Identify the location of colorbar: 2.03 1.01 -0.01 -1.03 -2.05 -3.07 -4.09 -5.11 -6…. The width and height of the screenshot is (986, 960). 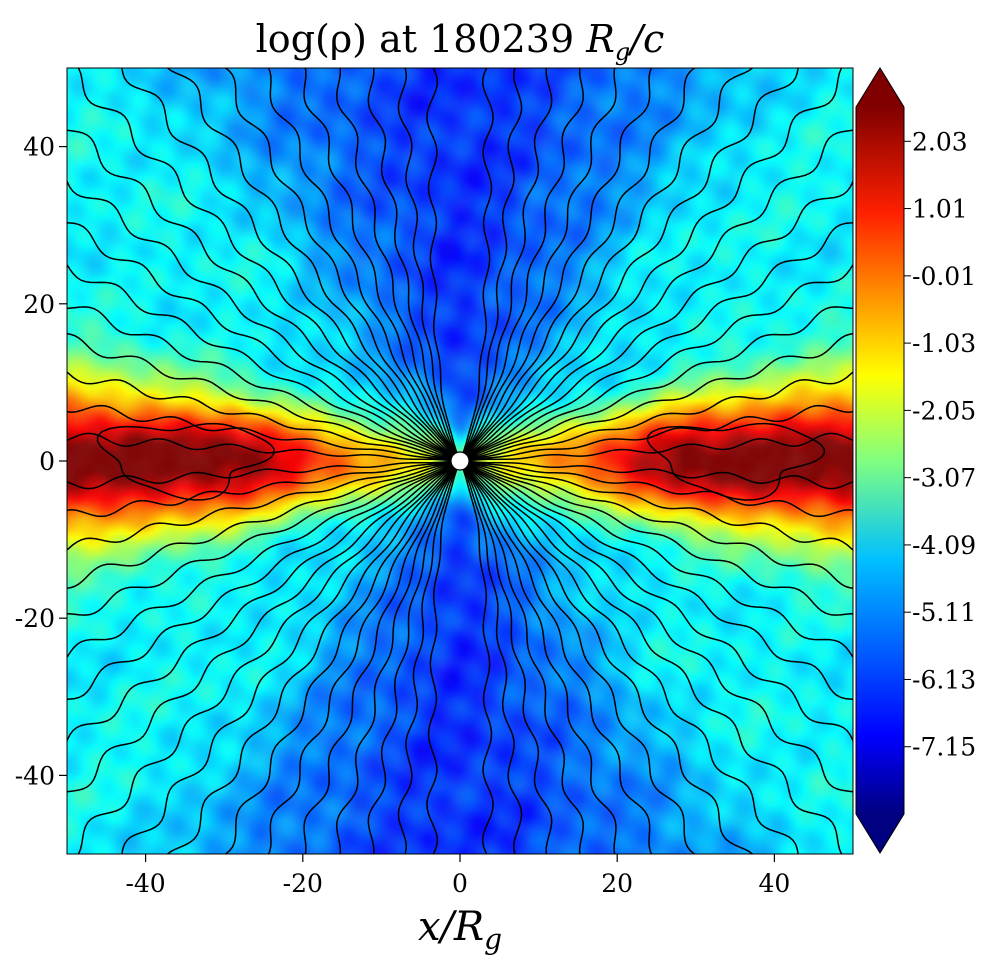
(915, 460).